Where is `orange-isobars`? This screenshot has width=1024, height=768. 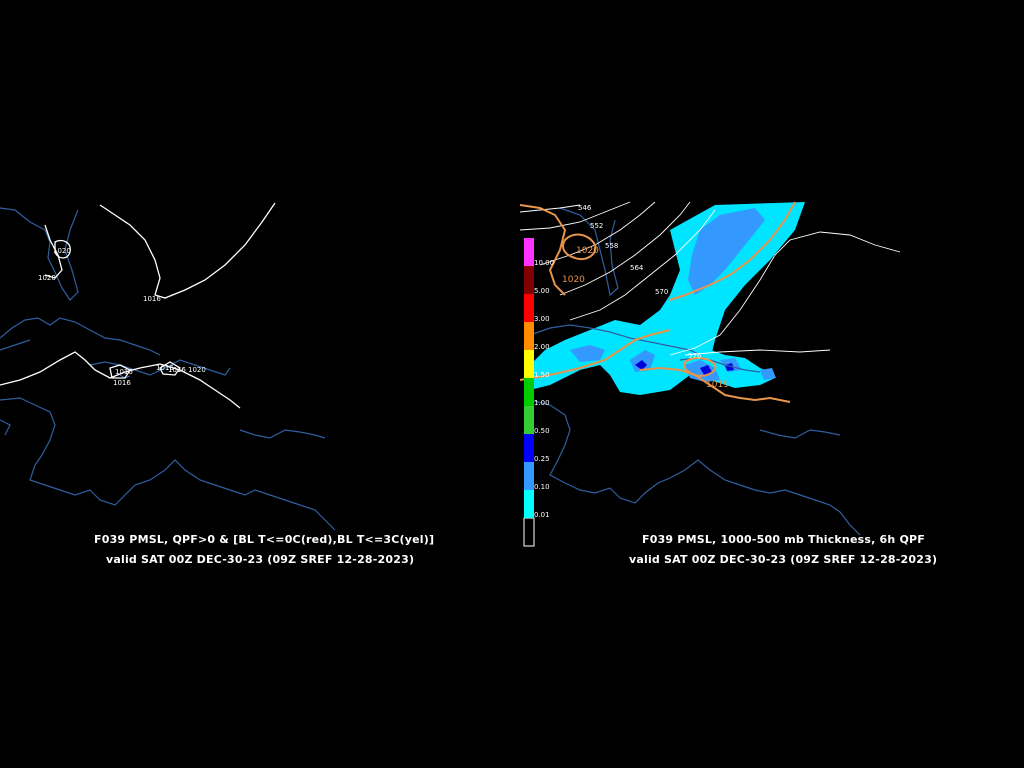
orange-isobars is located at coordinates (657, 302).